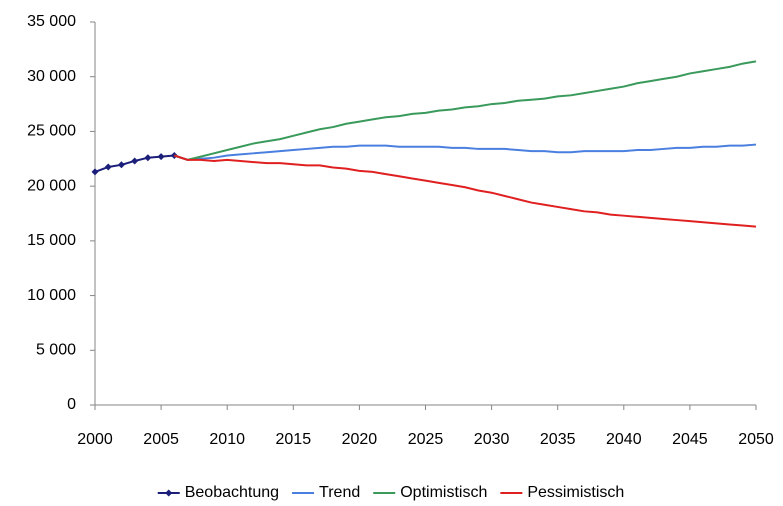 This screenshot has width=783, height=506. Describe the element at coordinates (51, 21) in the screenshot. I see `y-tick-label: 35 000` at that location.